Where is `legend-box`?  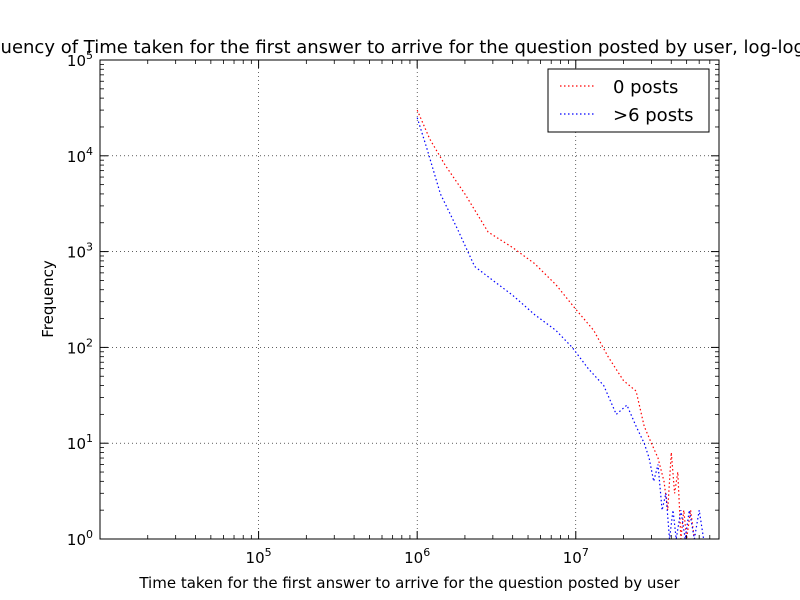 legend-box is located at coordinates (628, 100).